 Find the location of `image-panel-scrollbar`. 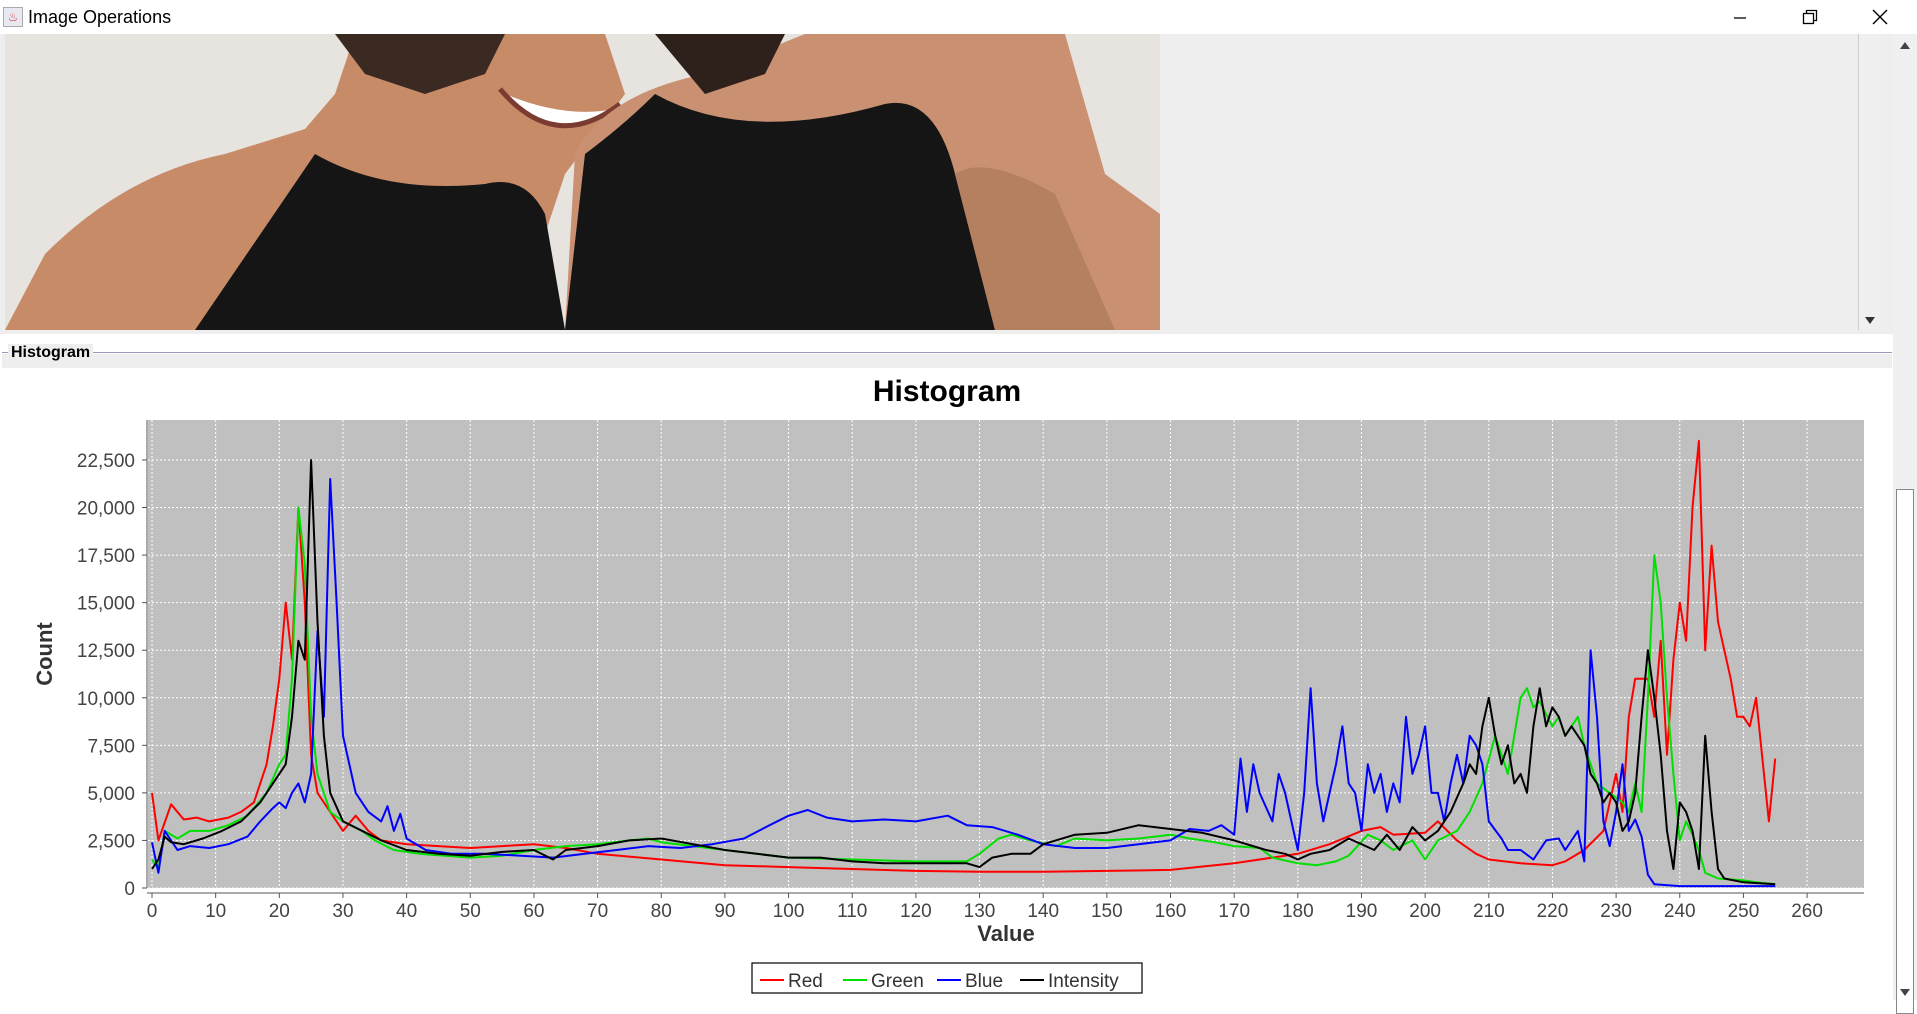

image-panel-scrollbar is located at coordinates (1869, 182).